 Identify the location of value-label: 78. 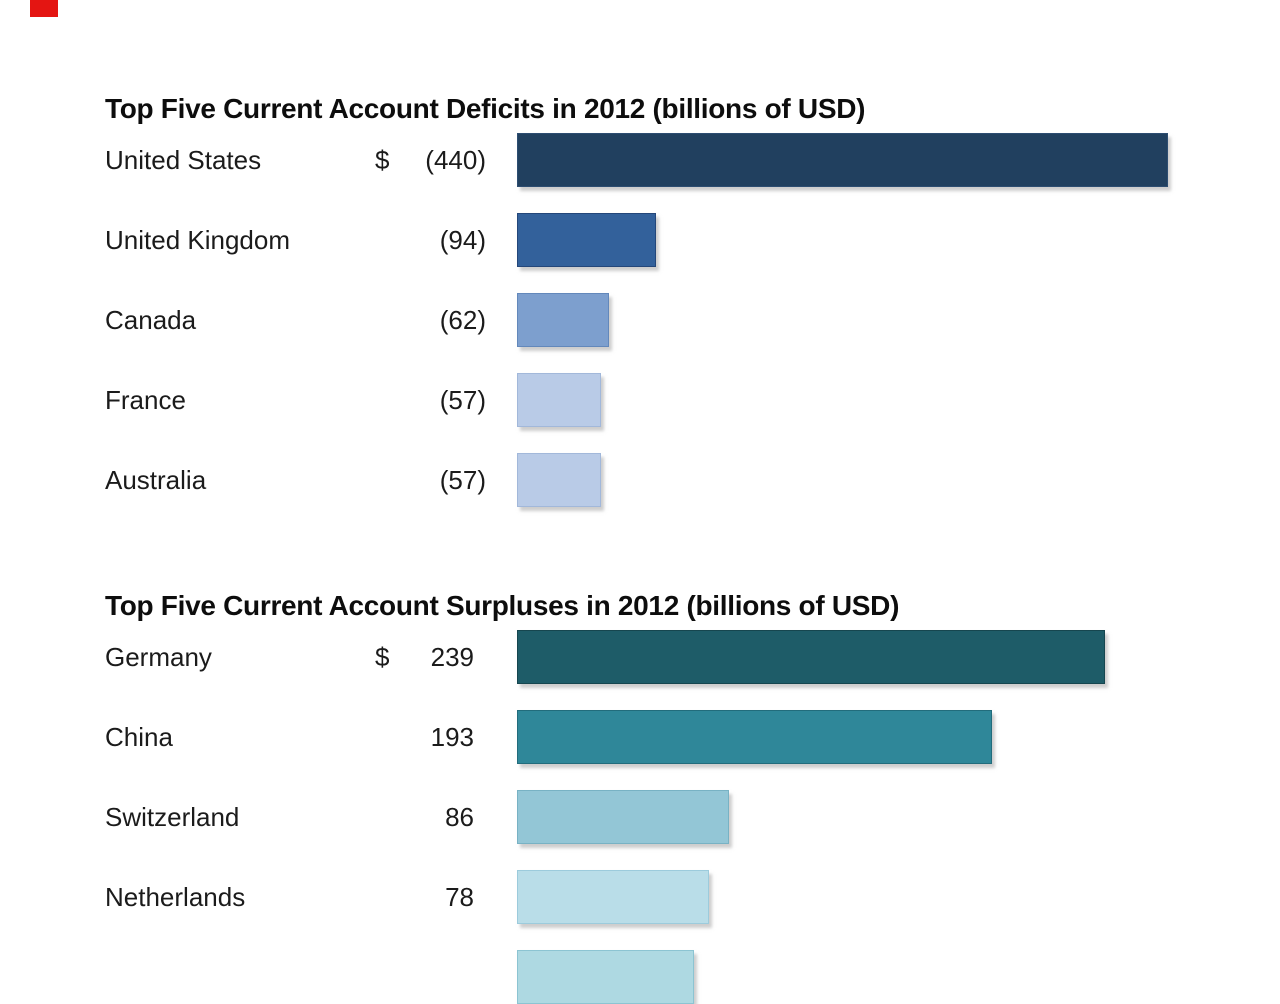
(459, 897).